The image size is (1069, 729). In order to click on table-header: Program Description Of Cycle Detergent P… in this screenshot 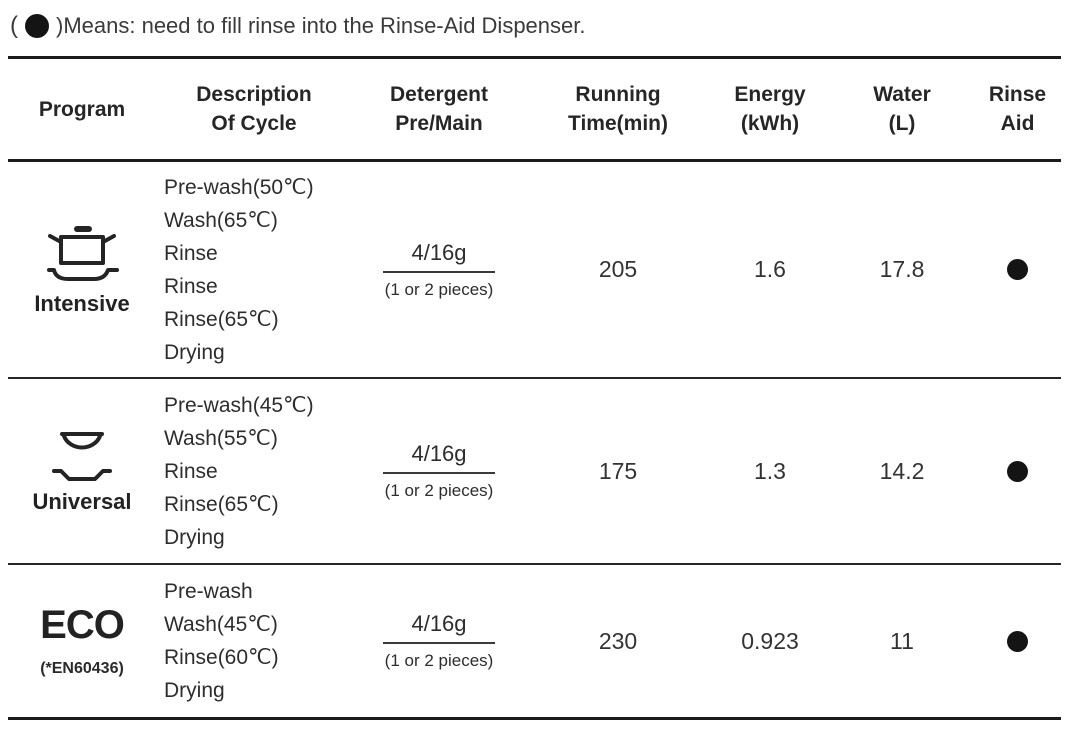, I will do `click(534, 109)`.